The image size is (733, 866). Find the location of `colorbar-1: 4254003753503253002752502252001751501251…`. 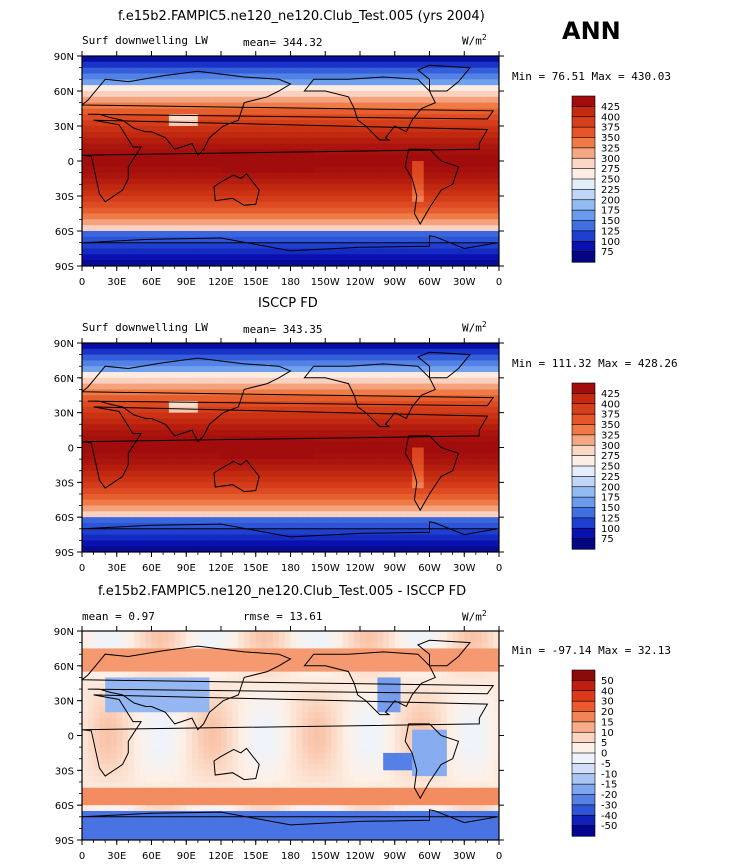

colorbar-1: 4254003753503253002752502252001751501251… is located at coordinates (595, 179).